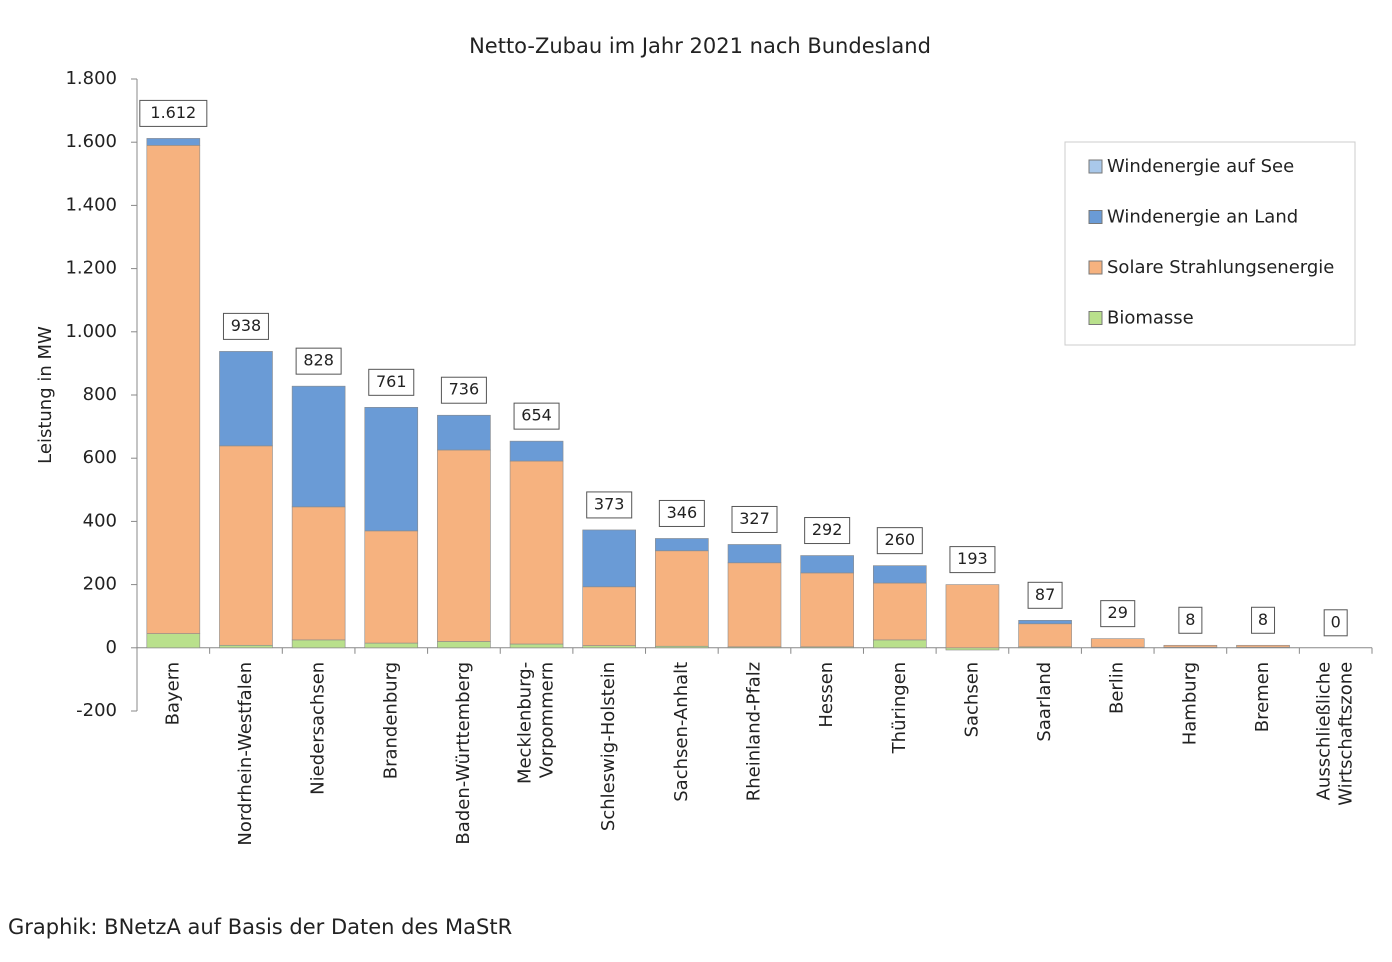 The width and height of the screenshot is (1392, 962). What do you see at coordinates (1044, 702) in the screenshot?
I see `x-tick-label: Saarland` at bounding box center [1044, 702].